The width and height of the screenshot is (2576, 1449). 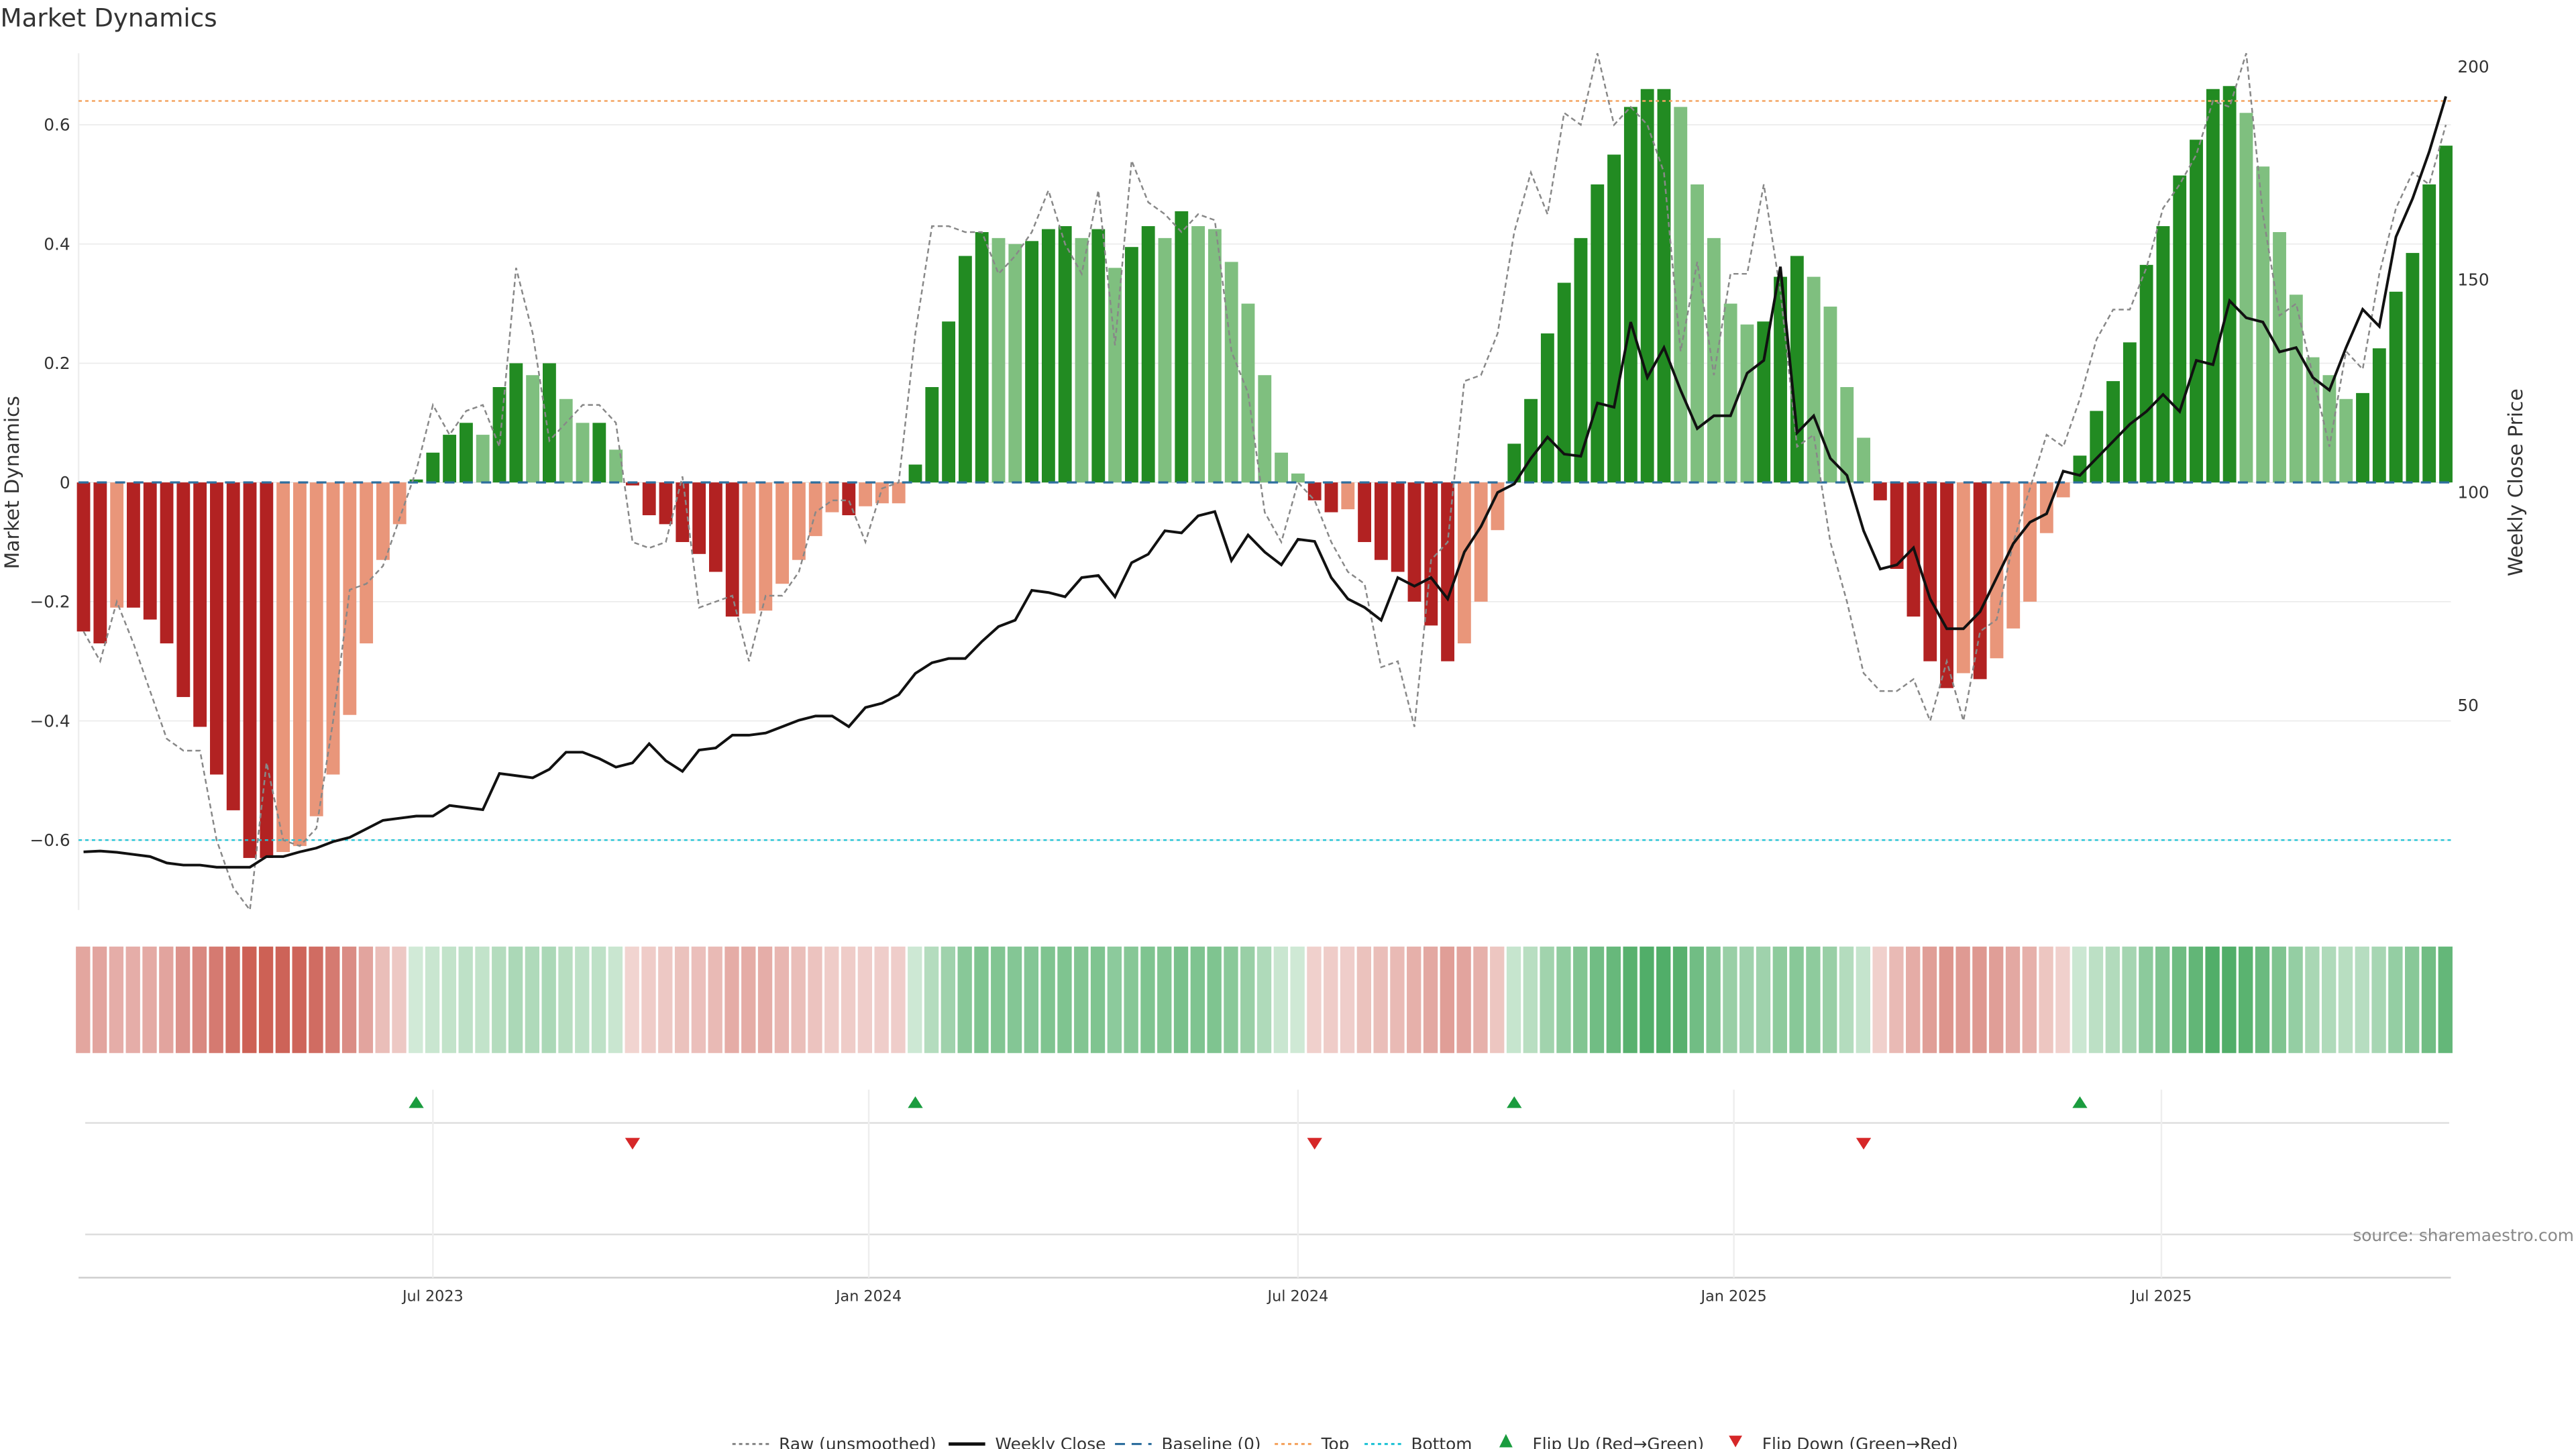 What do you see at coordinates (50, 840) in the screenshot?
I see `y-tick-label: −0.6` at bounding box center [50, 840].